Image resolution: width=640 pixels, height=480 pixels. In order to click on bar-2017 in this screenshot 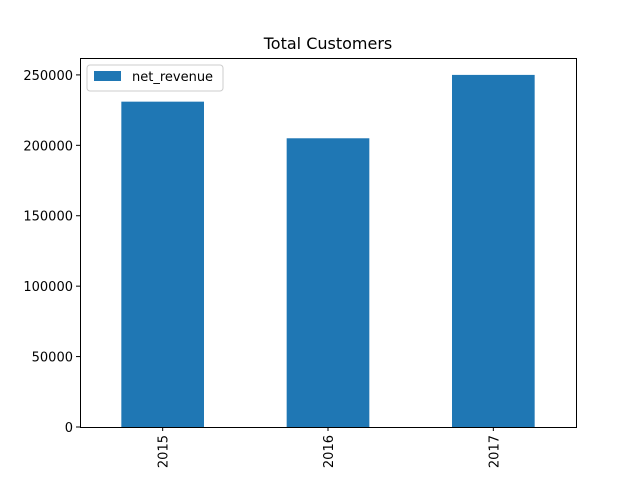, I will do `click(493, 251)`.